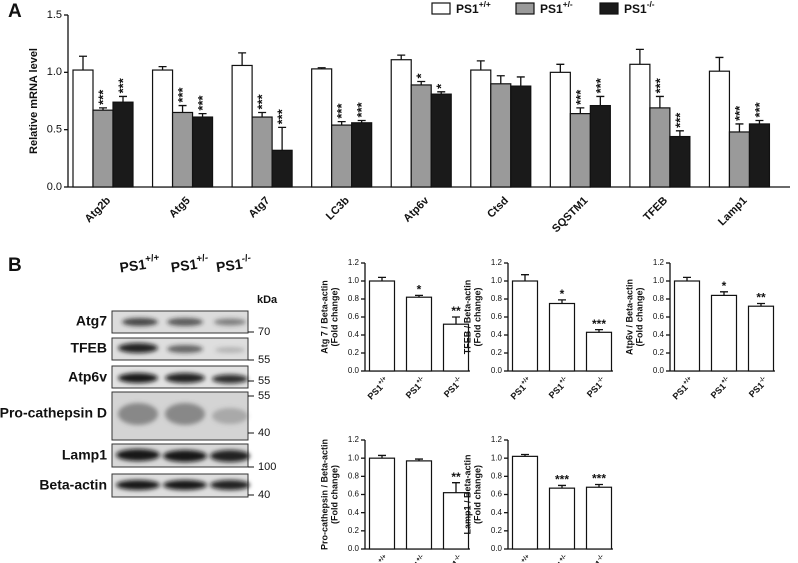 The width and height of the screenshot is (798, 563). I want to click on y-tick-label: 1.5, so click(54, 15).